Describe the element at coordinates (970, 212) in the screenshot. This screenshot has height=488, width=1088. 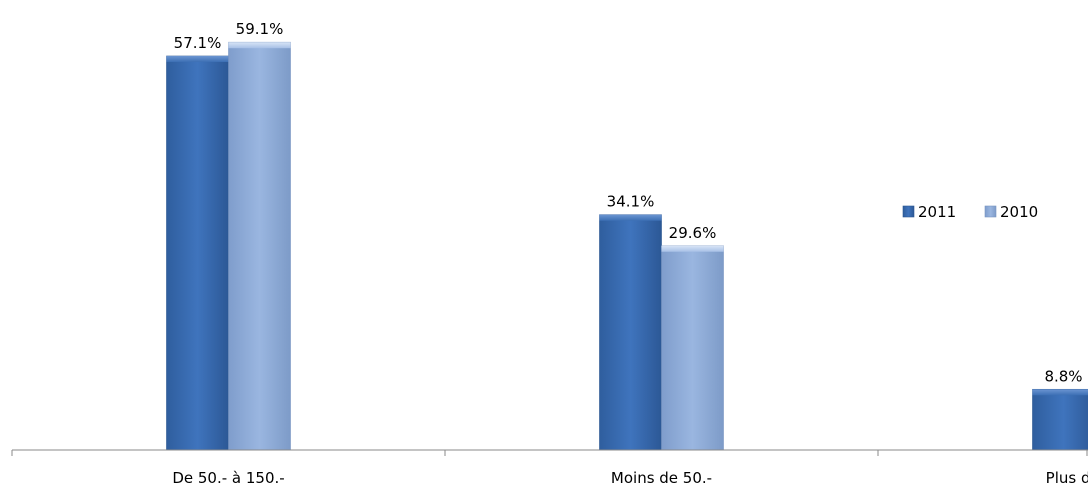
I see `legend: 2011 2010` at that location.